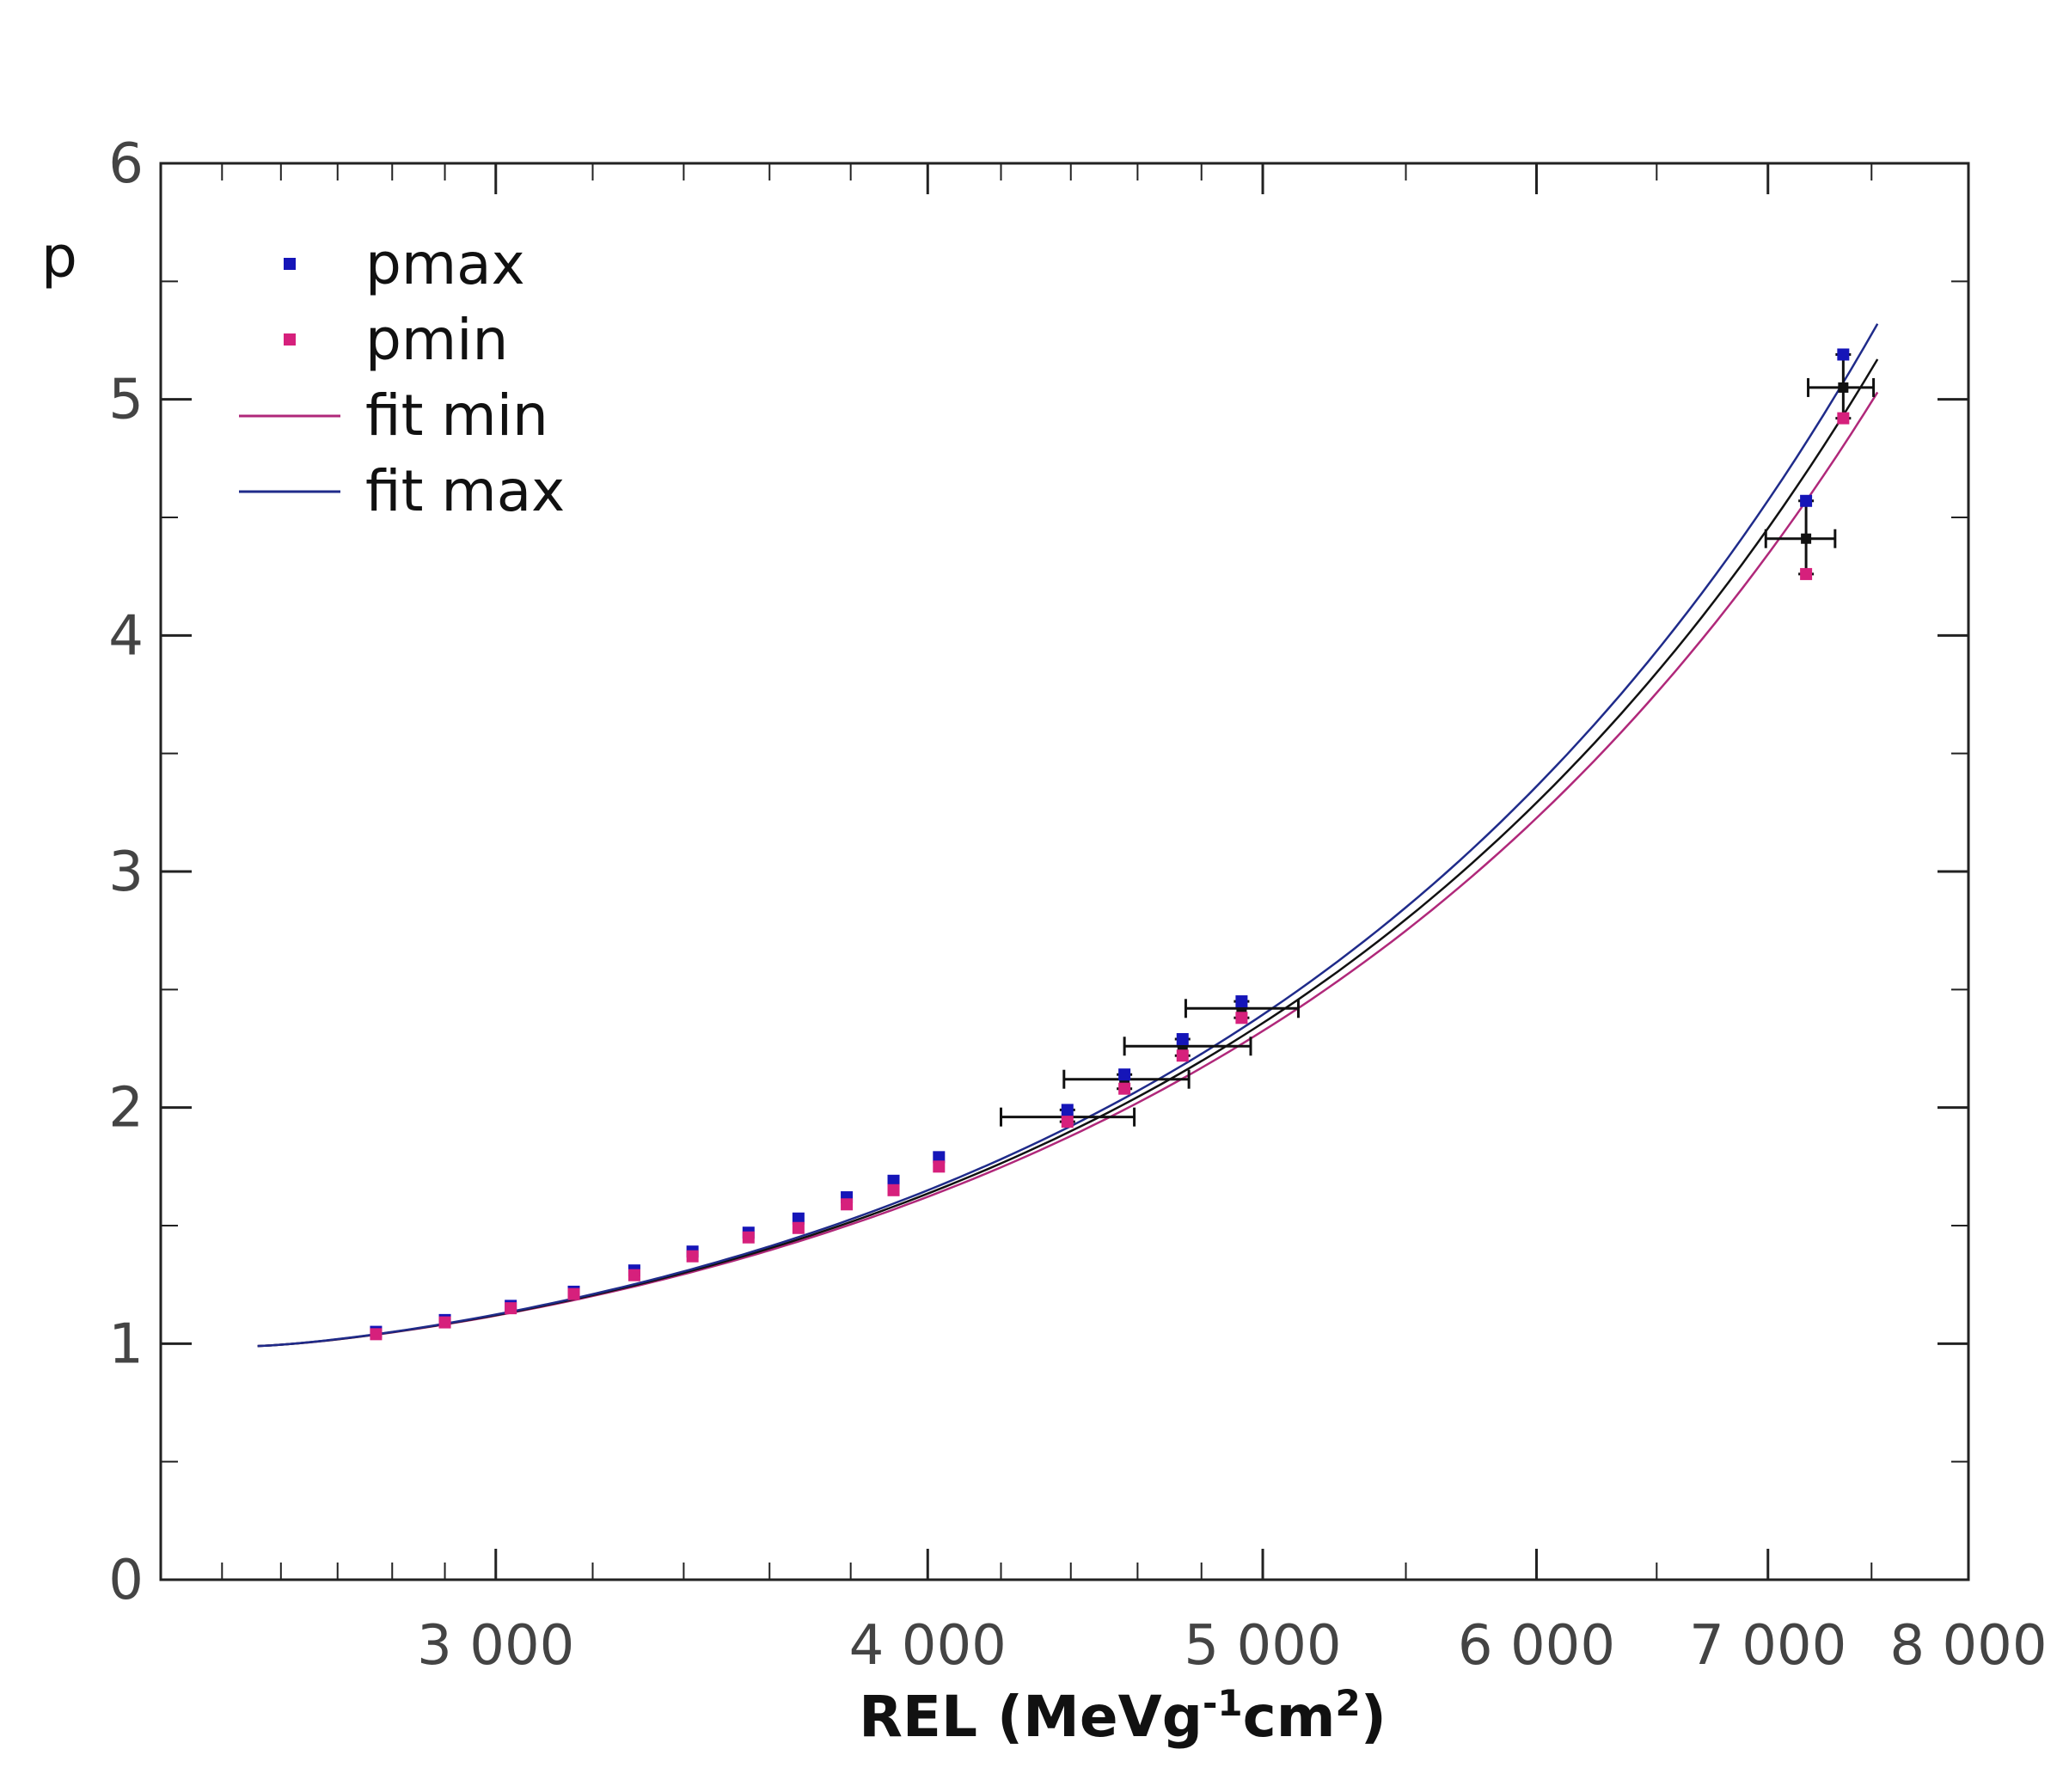 The height and width of the screenshot is (1792, 2063). I want to click on y-tick-label: 0, so click(126, 1580).